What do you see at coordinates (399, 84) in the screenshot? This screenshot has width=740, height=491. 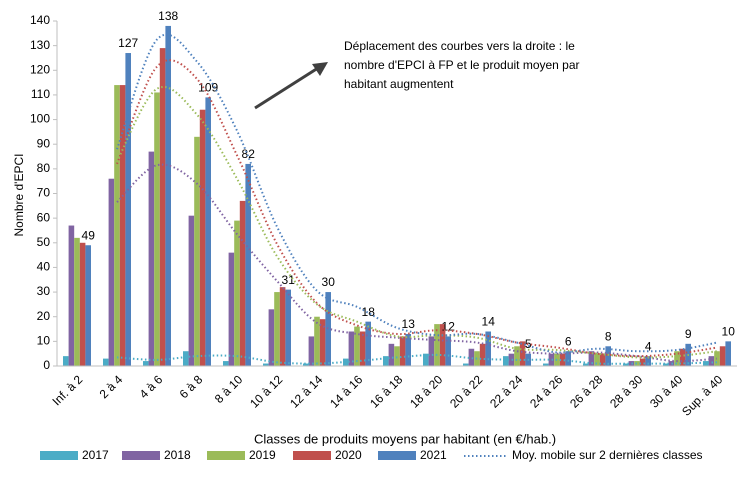 I see `annotation: habitant augmentent` at bounding box center [399, 84].